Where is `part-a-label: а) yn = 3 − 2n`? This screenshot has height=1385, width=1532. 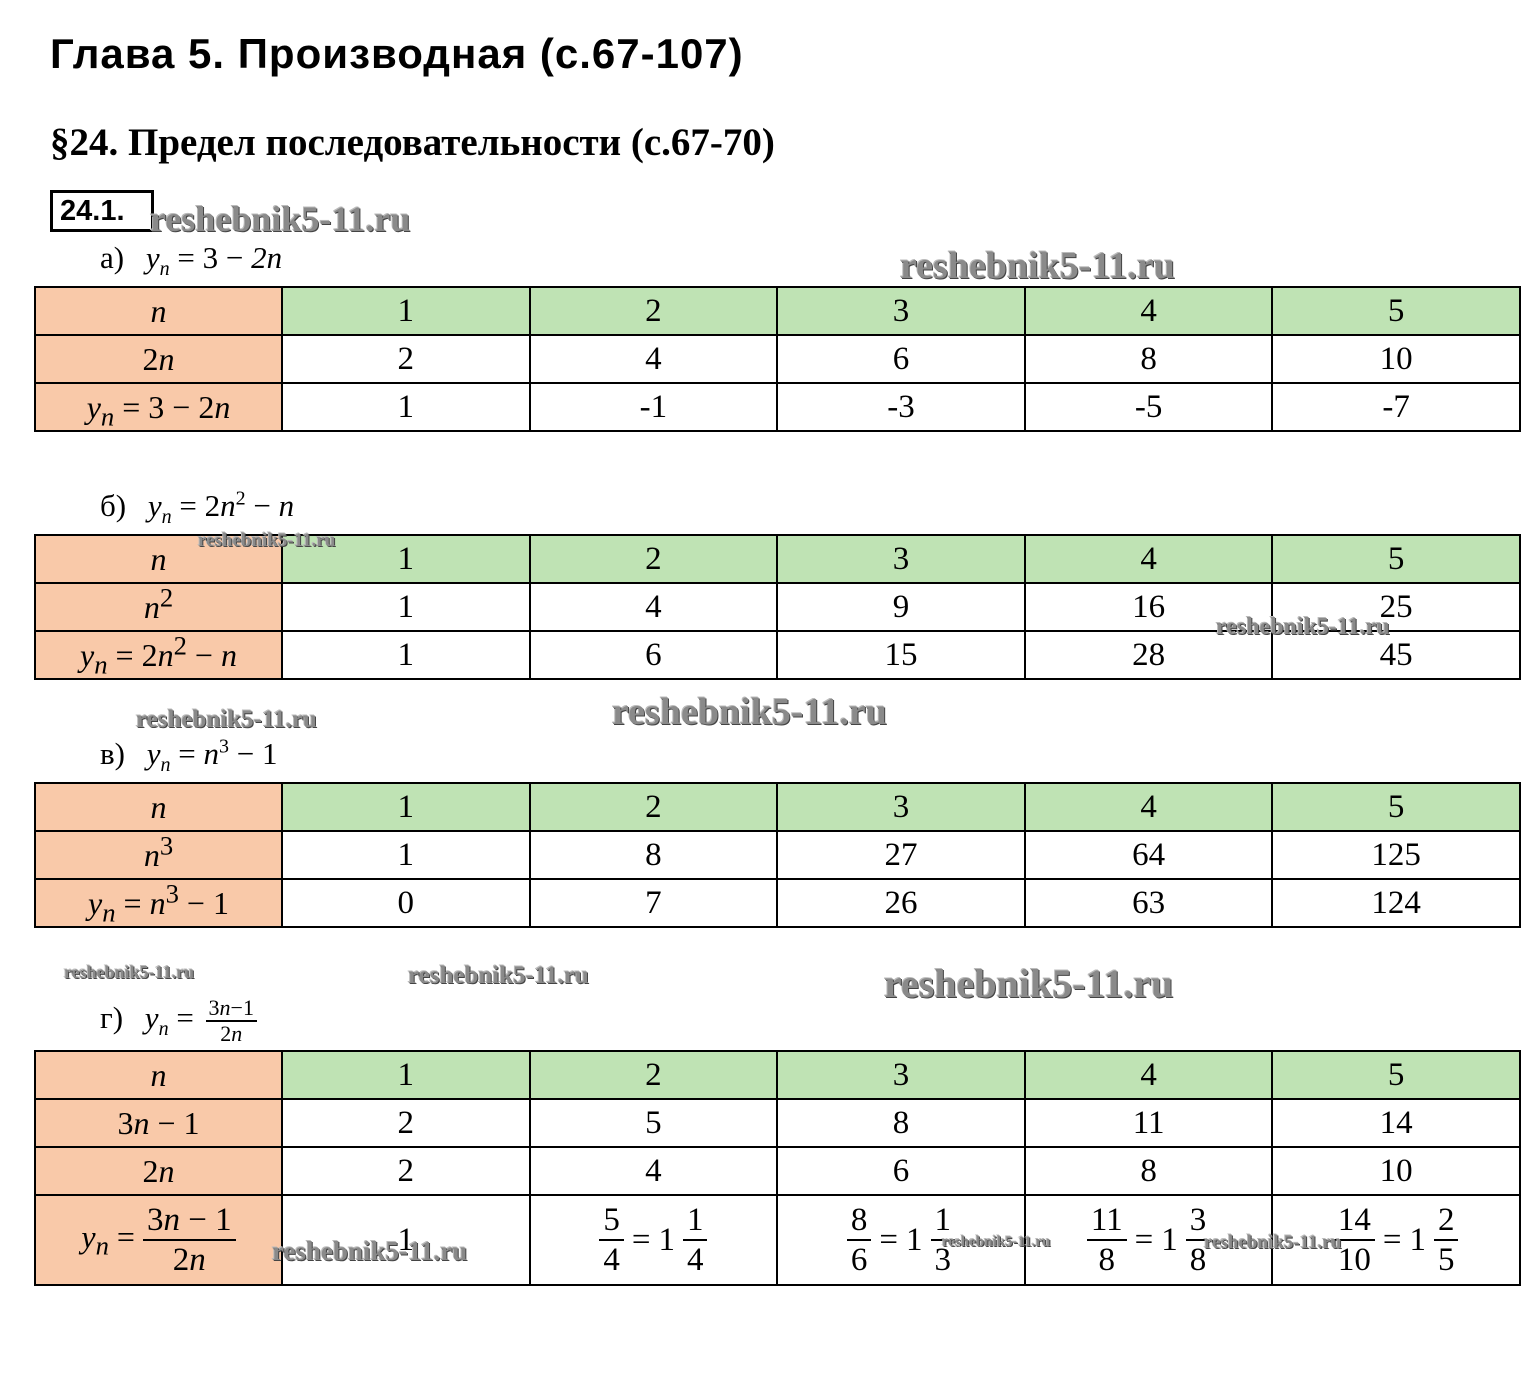 part-a-label: а) yn = 3 − 2n is located at coordinates (191, 259).